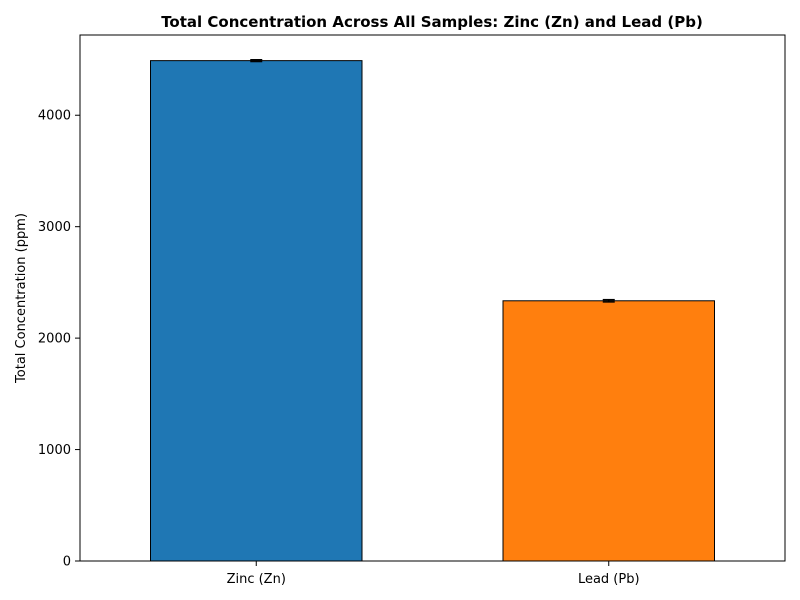  Describe the element at coordinates (67, 562) in the screenshot. I see `y-tick-label-0: 0` at that location.